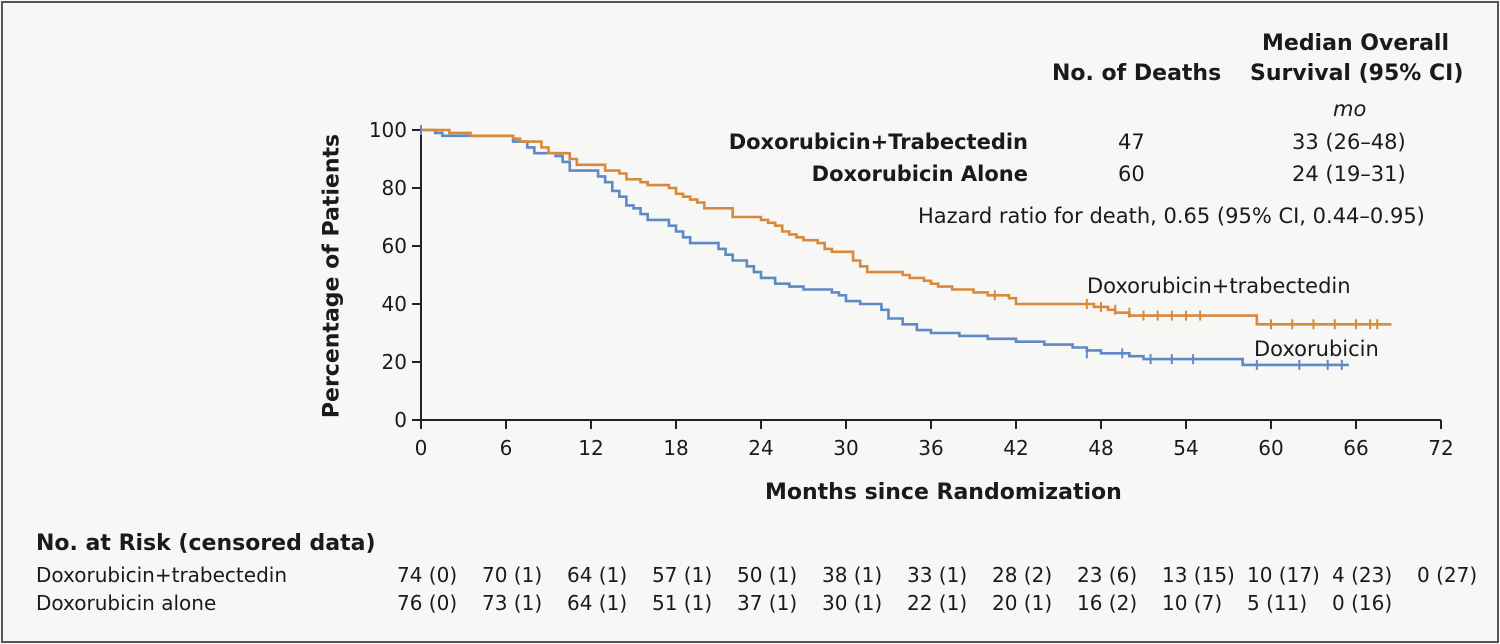  What do you see at coordinates (1350, 109) in the screenshot?
I see `median-unit: mo` at bounding box center [1350, 109].